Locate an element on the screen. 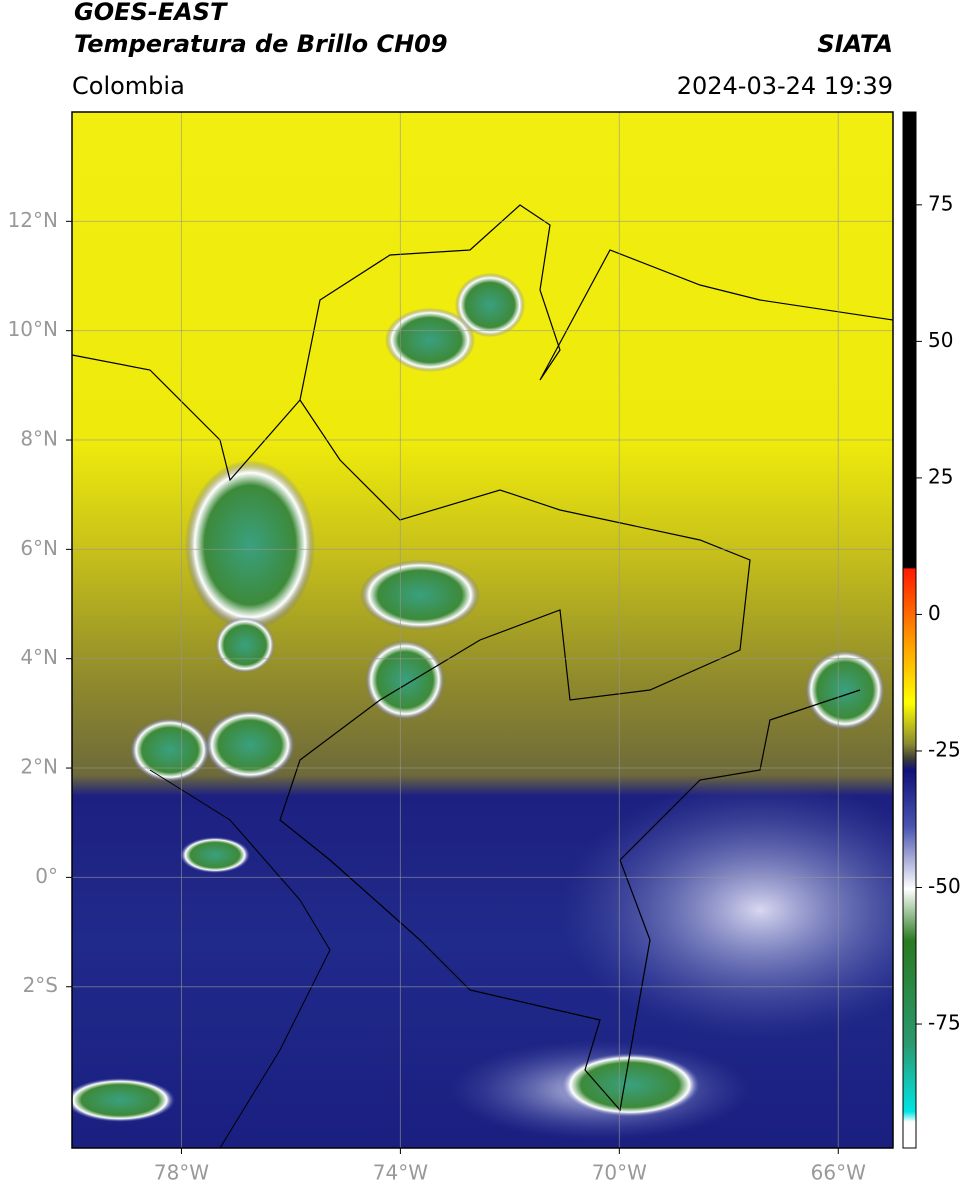 The height and width of the screenshot is (1190, 966). datetime: 2024-03-24 19:39 is located at coordinates (785, 86).